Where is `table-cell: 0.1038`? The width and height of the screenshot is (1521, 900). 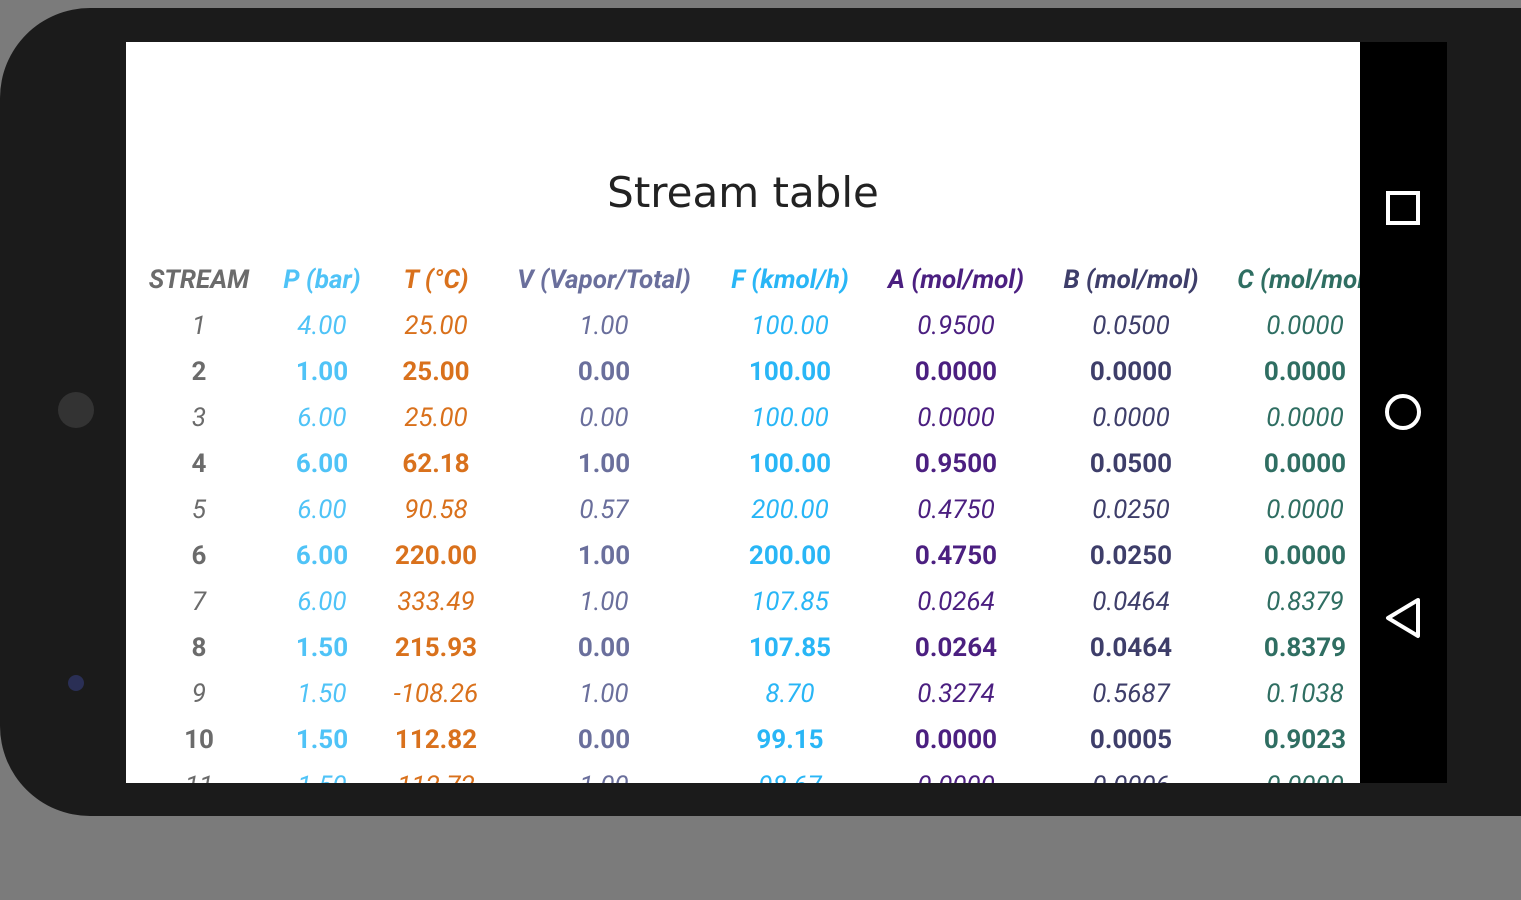
table-cell: 0.1038 is located at coordinates (1305, 694).